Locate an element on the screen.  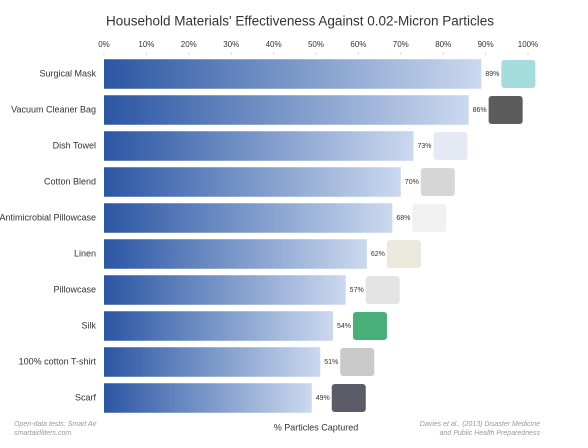
source-note: Open-data tests: Smart Air is located at coordinates (55, 424).